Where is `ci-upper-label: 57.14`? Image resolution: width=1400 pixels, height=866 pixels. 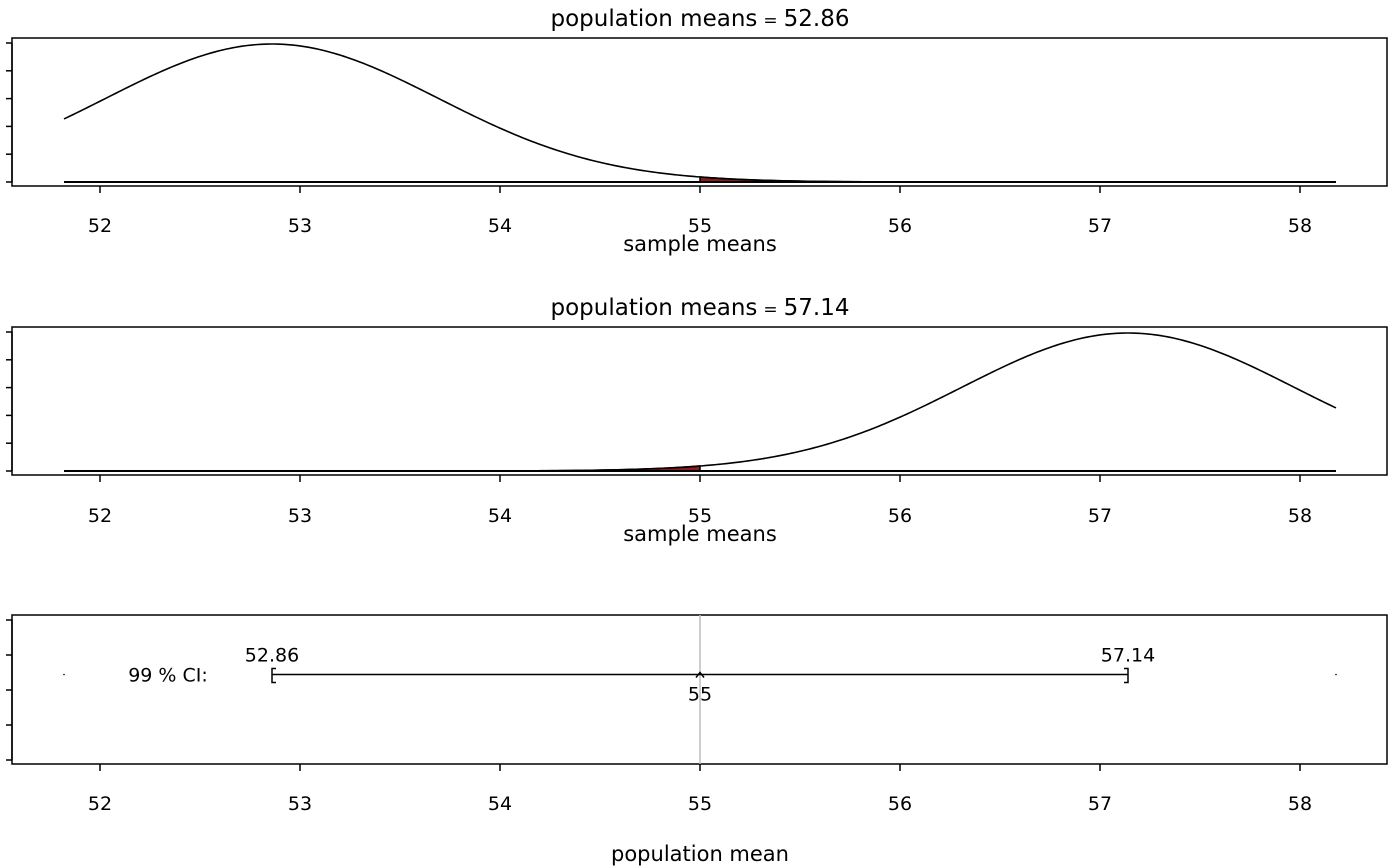
ci-upper-label: 57.14 is located at coordinates (1128, 656).